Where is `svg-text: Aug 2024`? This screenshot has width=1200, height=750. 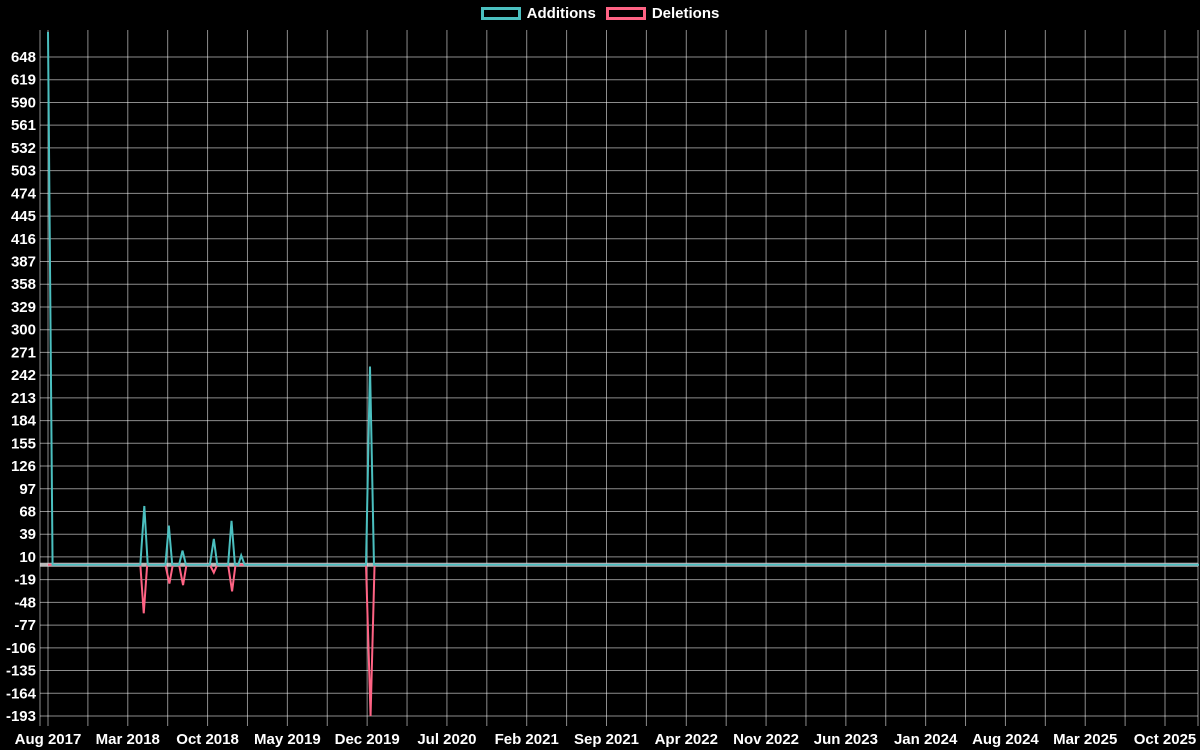 svg-text: Aug 2024 is located at coordinates (1005, 739).